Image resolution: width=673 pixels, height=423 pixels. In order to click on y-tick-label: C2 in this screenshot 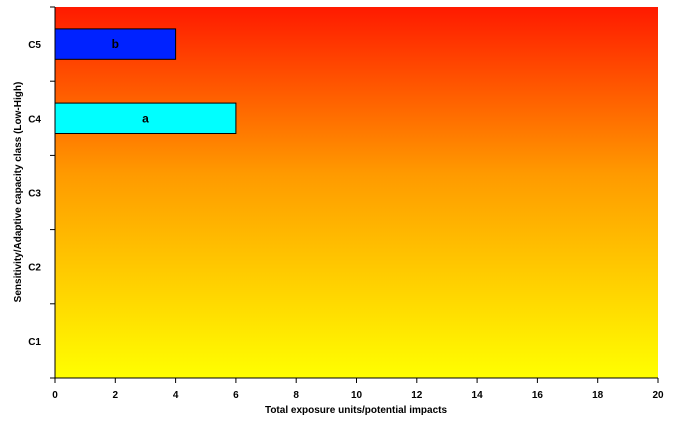, I will do `click(34, 268)`.